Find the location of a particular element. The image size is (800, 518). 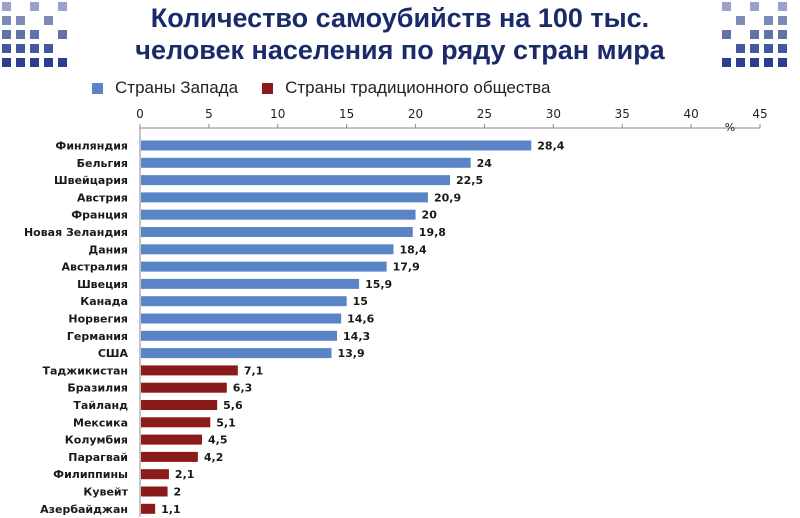

data-label: 22,5 is located at coordinates (469, 180).